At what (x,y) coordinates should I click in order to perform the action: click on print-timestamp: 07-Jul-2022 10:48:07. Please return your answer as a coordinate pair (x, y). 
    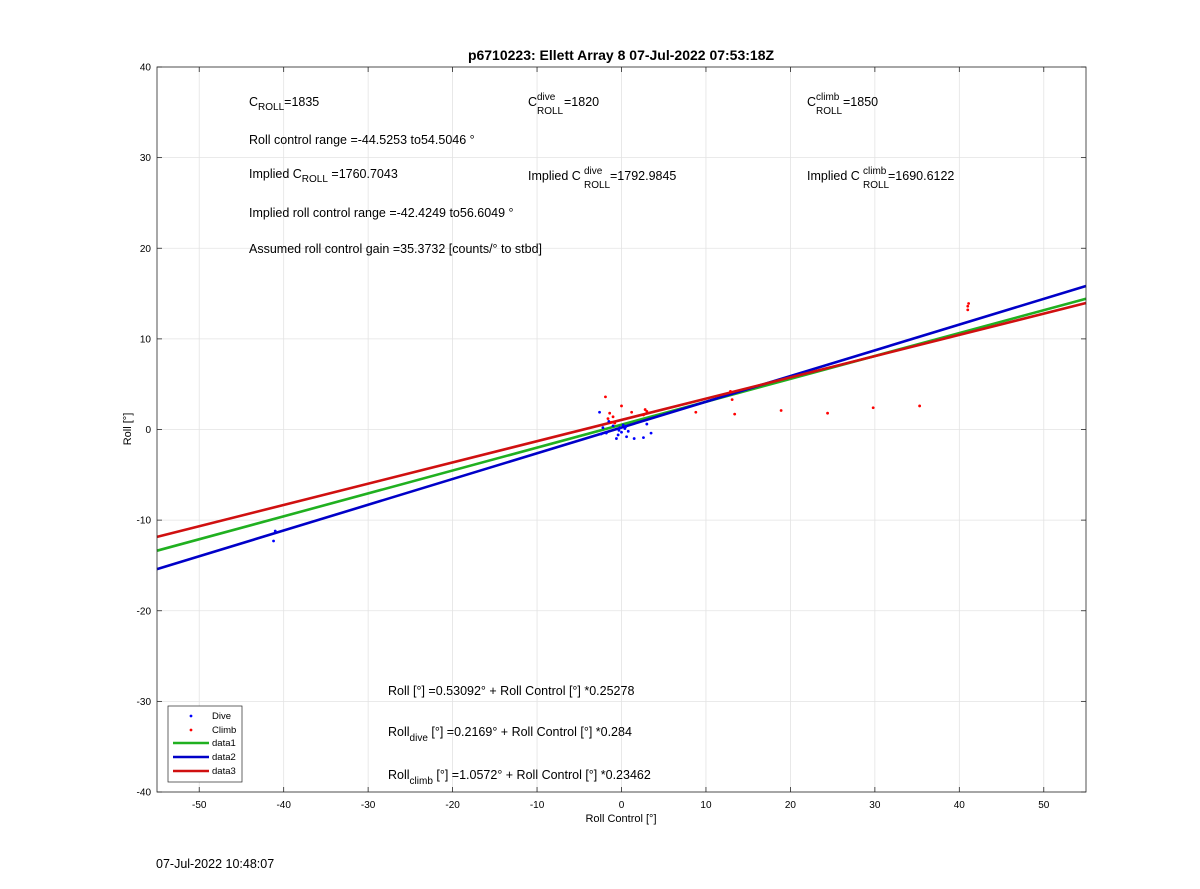
    Looking at the image, I should click on (215, 864).